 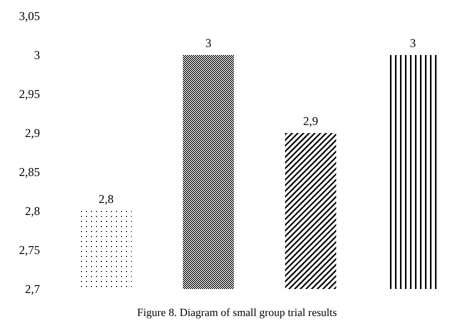 What do you see at coordinates (37, 55) in the screenshot?
I see `y-tick-label: 3` at bounding box center [37, 55].